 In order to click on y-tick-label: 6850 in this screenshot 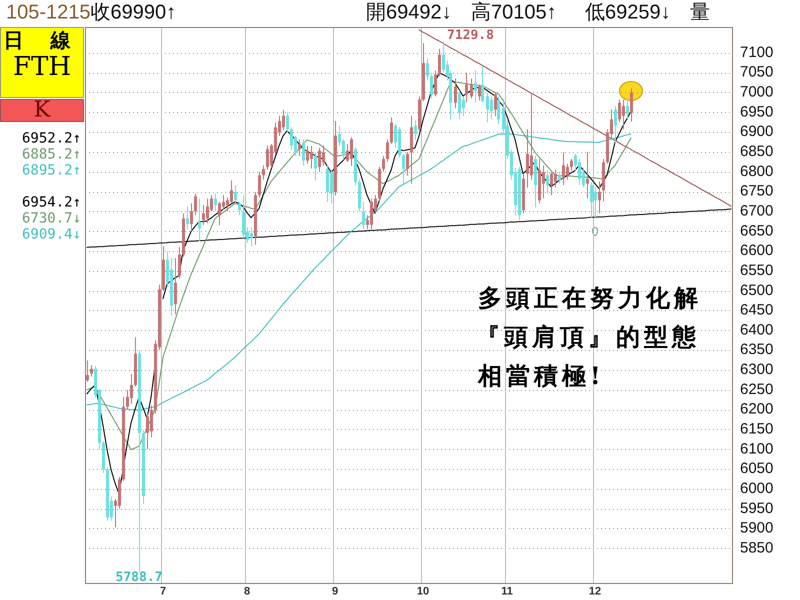, I will do `click(757, 151)`.